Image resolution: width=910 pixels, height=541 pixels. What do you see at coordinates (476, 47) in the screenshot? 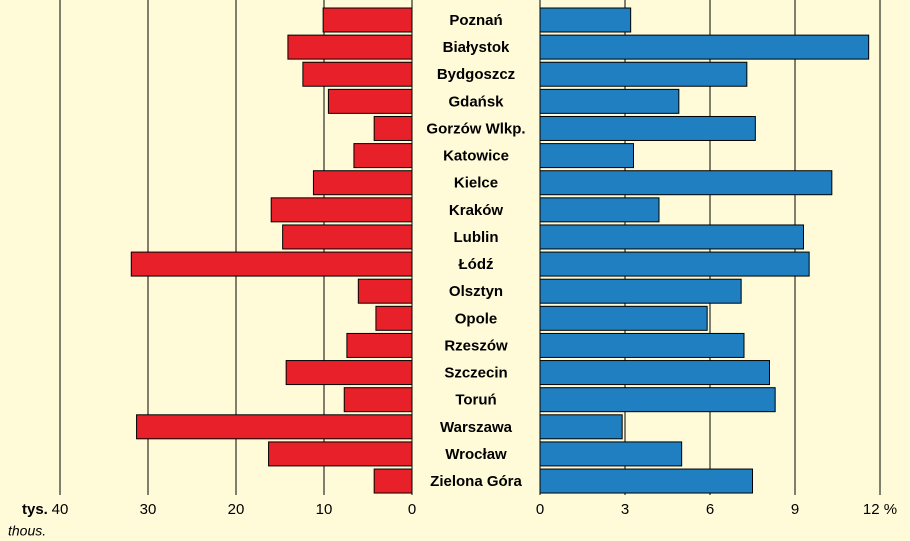
I see `category-label: Białystok` at bounding box center [476, 47].